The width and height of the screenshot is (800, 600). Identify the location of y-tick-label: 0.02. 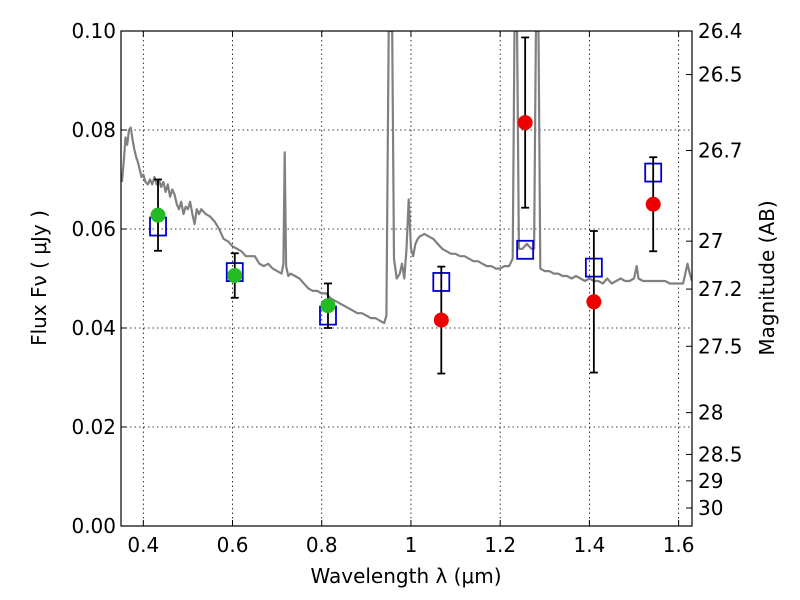
(93, 427).